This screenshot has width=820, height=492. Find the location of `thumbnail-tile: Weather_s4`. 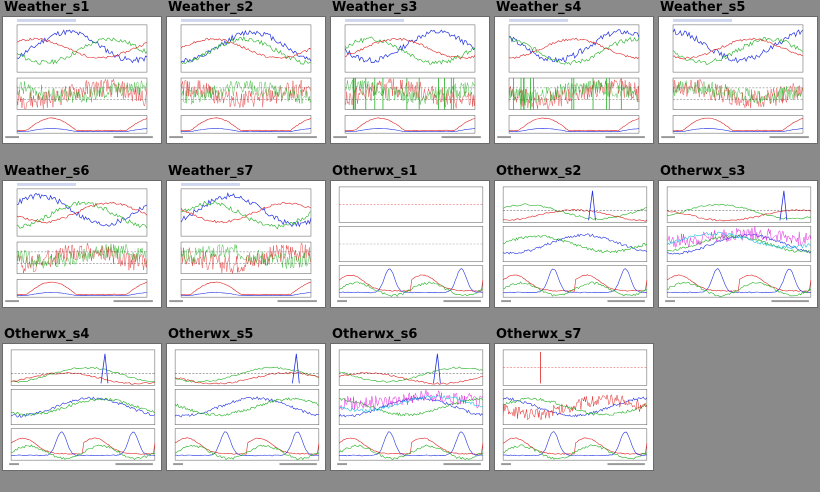

thumbnail-tile: Weather_s4 is located at coordinates (574, 72).